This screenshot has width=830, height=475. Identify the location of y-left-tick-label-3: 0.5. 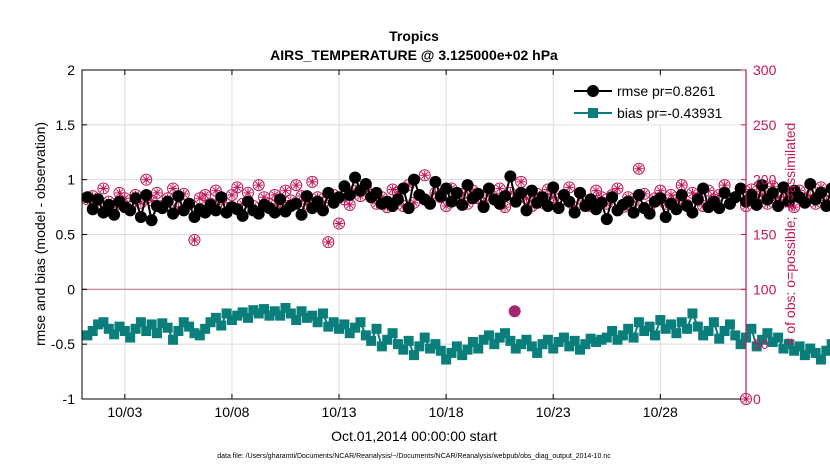
(66, 235).